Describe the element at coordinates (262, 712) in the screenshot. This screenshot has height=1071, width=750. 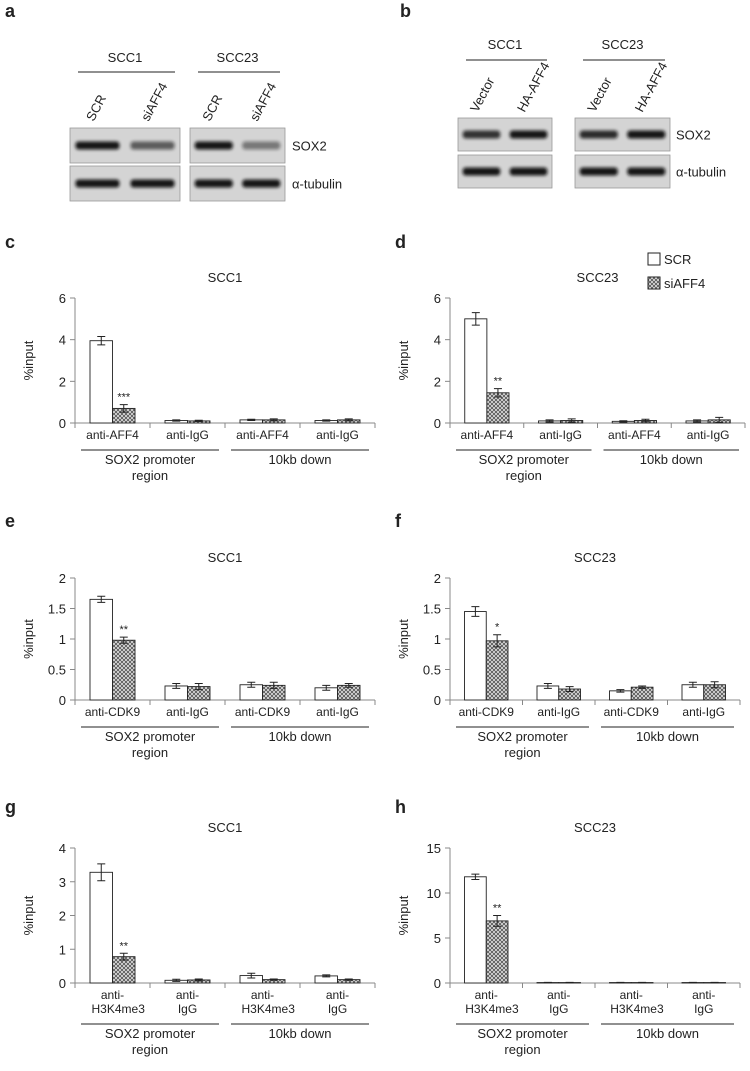
I see `x-tick-label: anti-CDK9` at that location.